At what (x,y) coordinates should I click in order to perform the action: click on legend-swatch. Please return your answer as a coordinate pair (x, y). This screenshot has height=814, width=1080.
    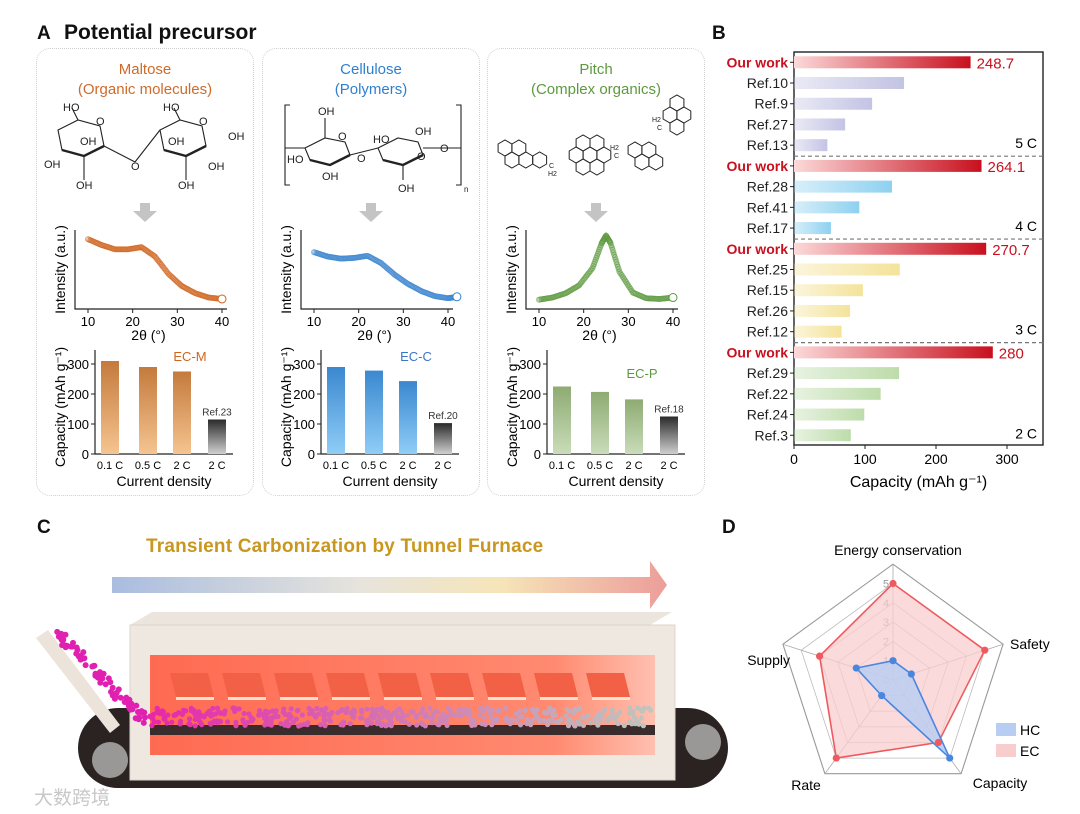
    Looking at the image, I should click on (1006, 750).